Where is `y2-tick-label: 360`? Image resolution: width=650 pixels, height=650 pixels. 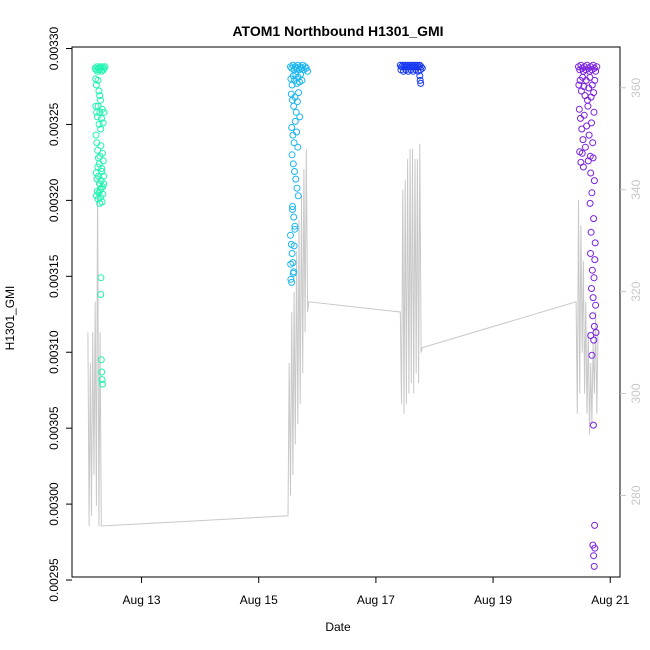 y2-tick-label: 360 is located at coordinates (636, 87).